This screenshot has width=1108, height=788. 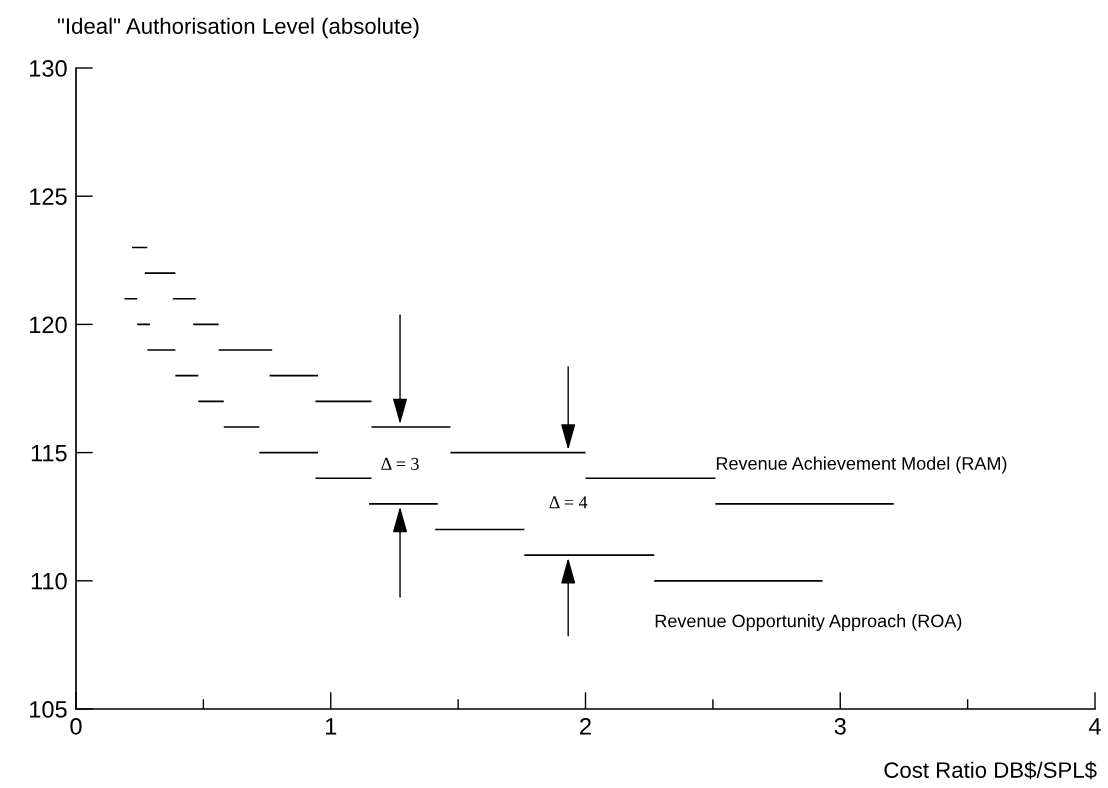 What do you see at coordinates (861, 465) in the screenshot?
I see `series-label: Revenue Achievement Model (RAM)` at bounding box center [861, 465].